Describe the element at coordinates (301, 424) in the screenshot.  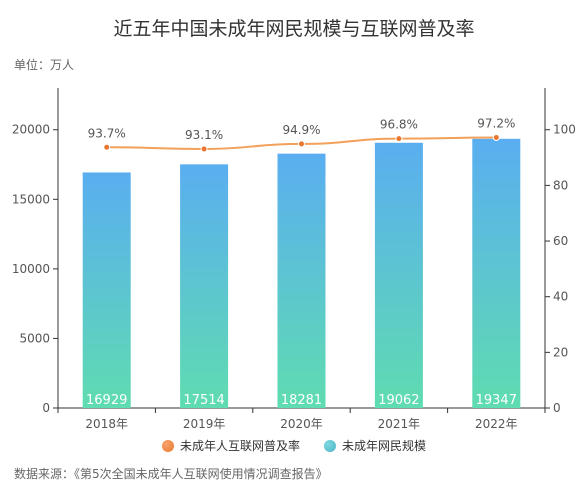
I see `x-axis-tick-label: 2020年` at that location.